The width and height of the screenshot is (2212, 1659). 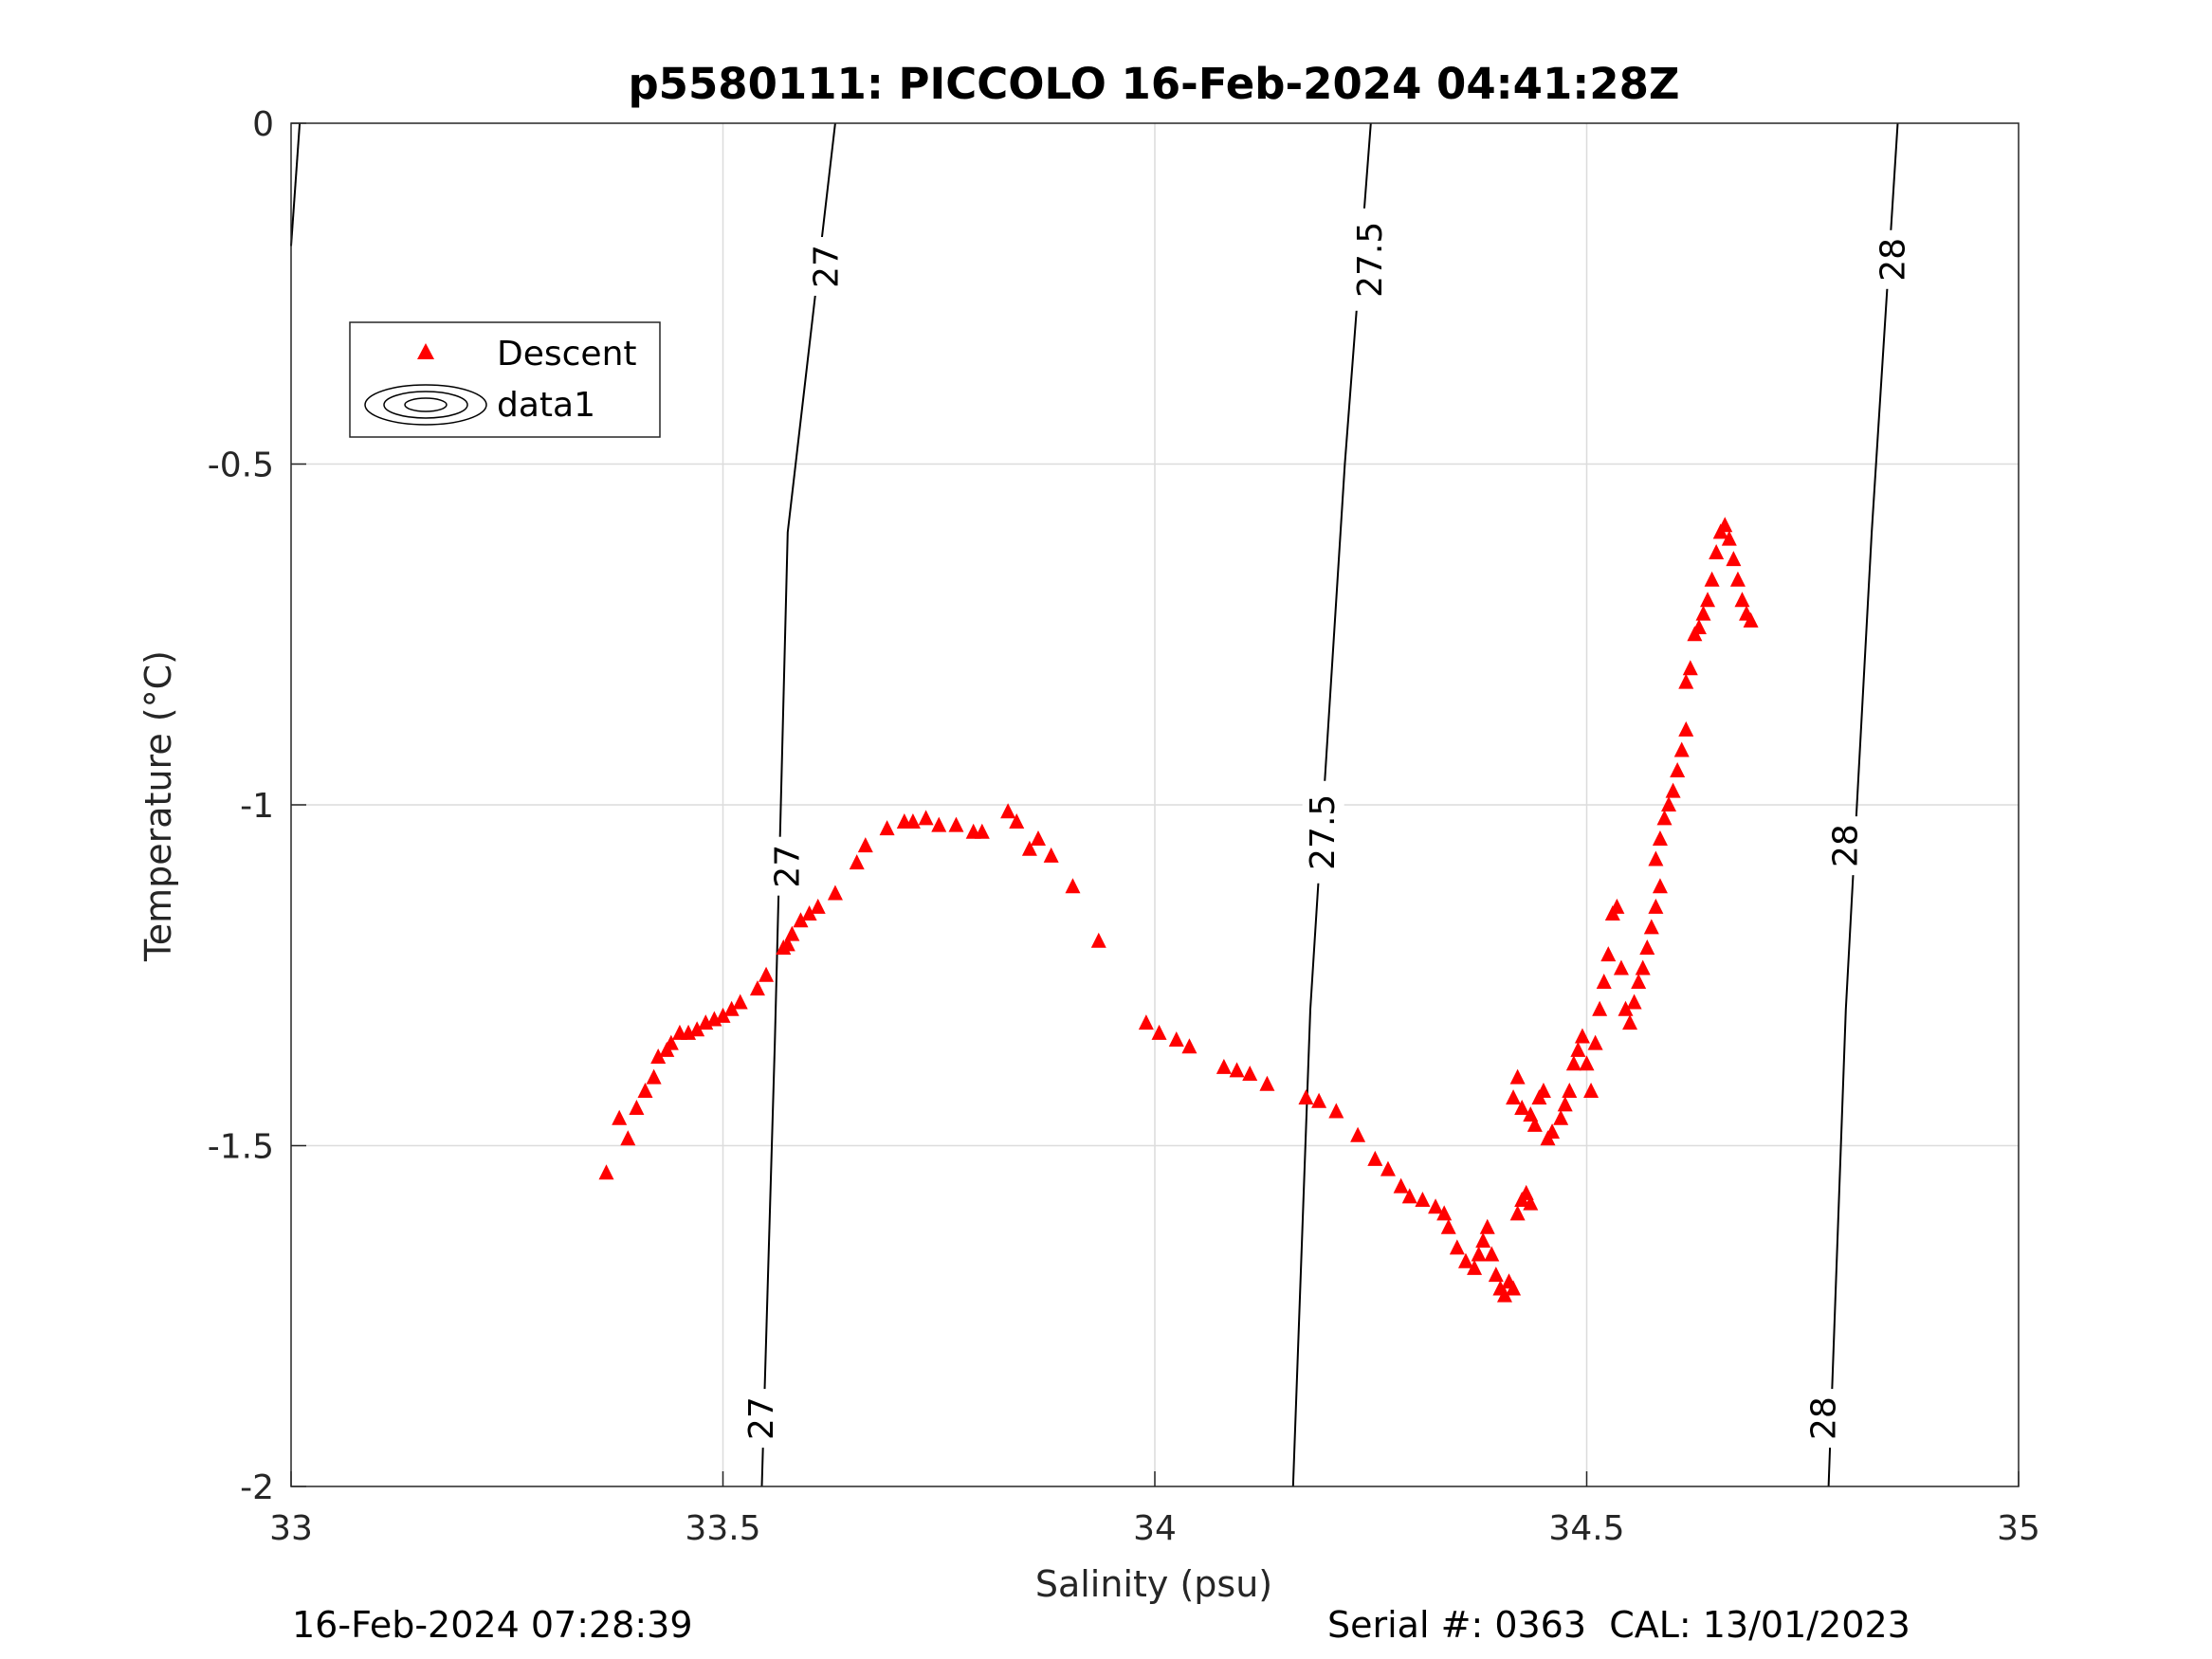 What do you see at coordinates (505, 379) in the screenshot?
I see `legend: Descent data1` at bounding box center [505, 379].